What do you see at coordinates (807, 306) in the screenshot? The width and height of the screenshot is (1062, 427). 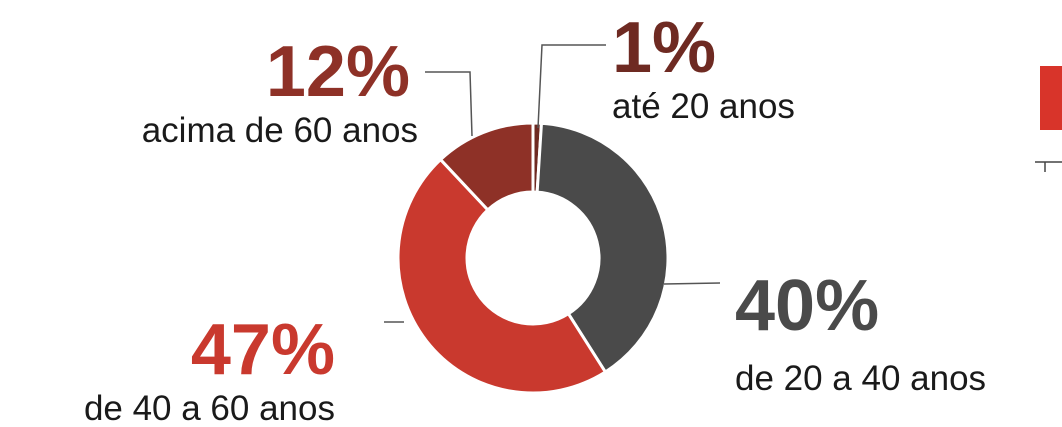 I see `value-label: 40%` at bounding box center [807, 306].